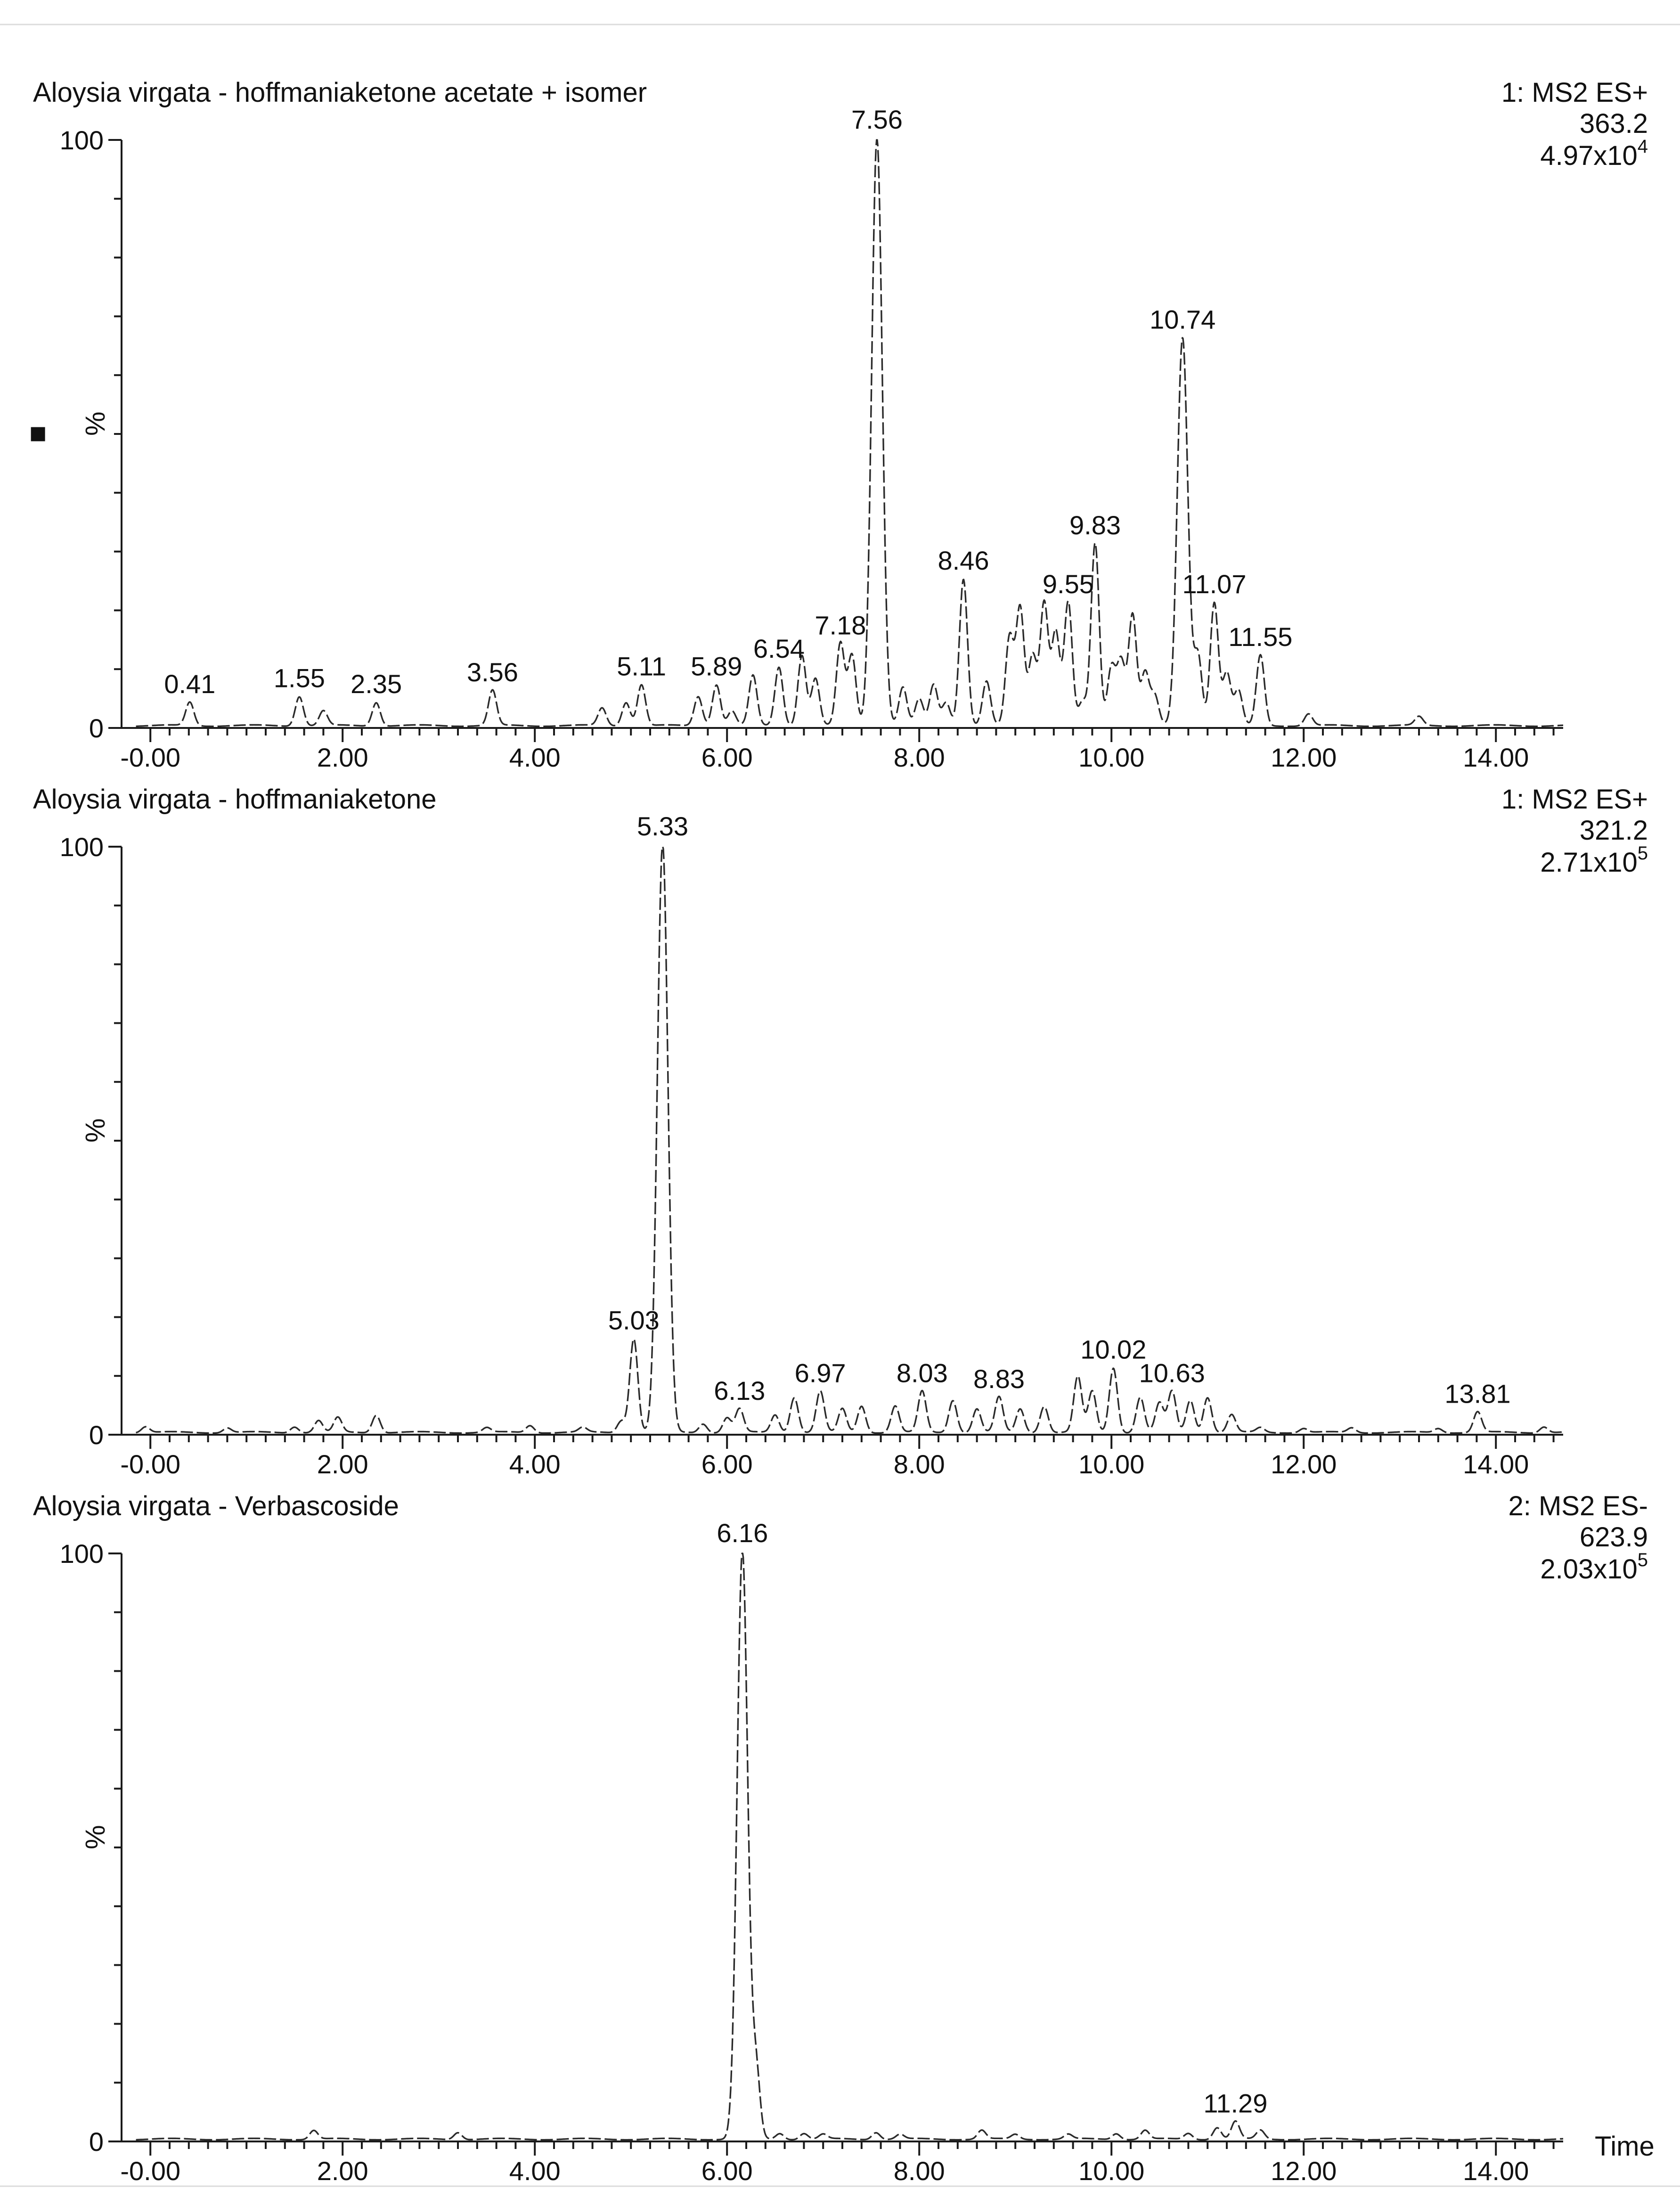  I want to click on peak-label: 11.29, so click(1235, 2103).